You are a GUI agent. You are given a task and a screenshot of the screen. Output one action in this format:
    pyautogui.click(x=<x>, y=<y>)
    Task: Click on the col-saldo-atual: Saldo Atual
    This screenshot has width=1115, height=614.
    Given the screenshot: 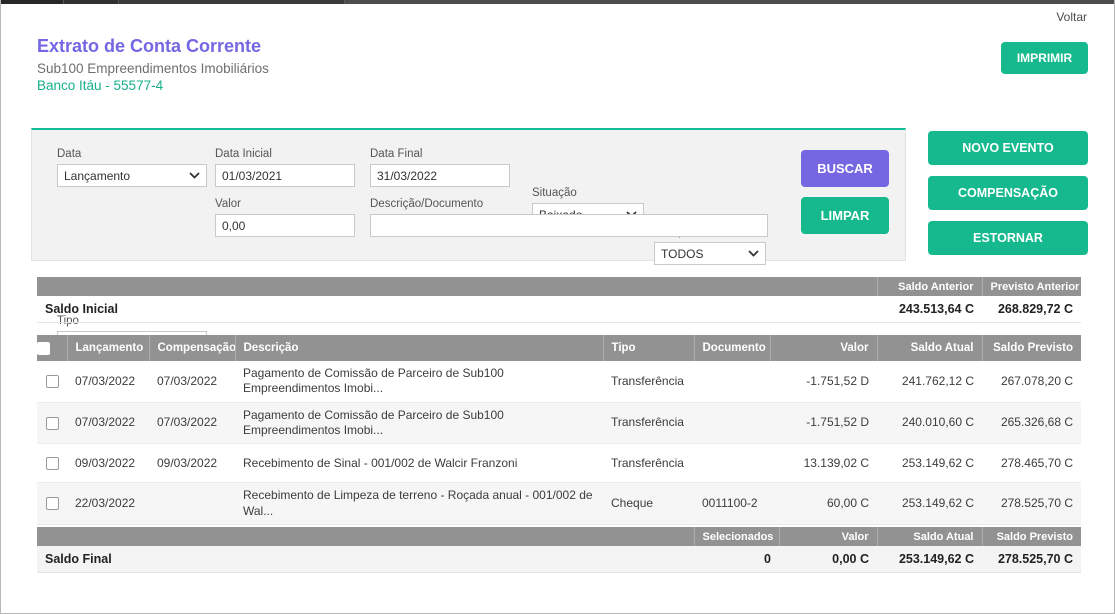 What is the action you would take?
    pyautogui.click(x=929, y=348)
    